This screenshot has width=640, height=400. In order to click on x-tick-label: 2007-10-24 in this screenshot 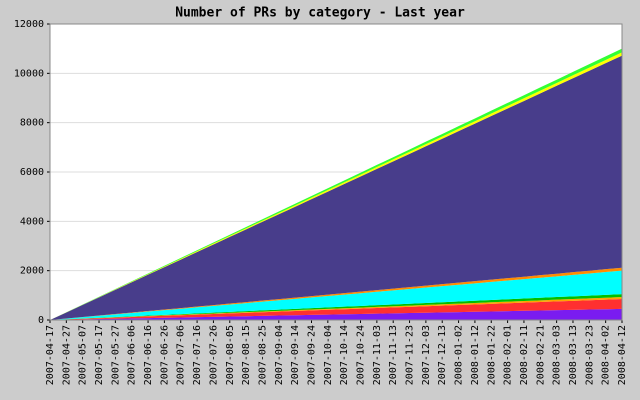, I will do `click(361, 355)`.